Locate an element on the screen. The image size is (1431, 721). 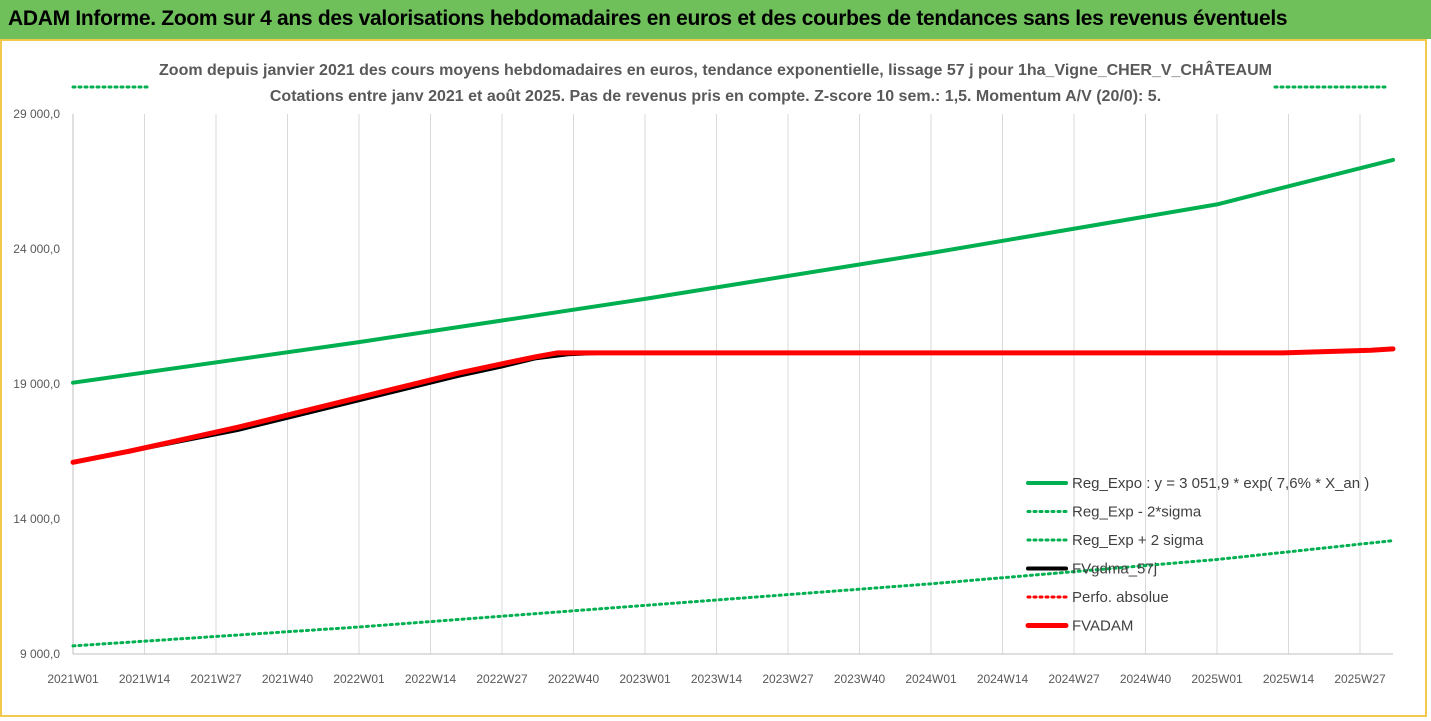
y-tick-label: 9 000,0 is located at coordinates (40, 654).